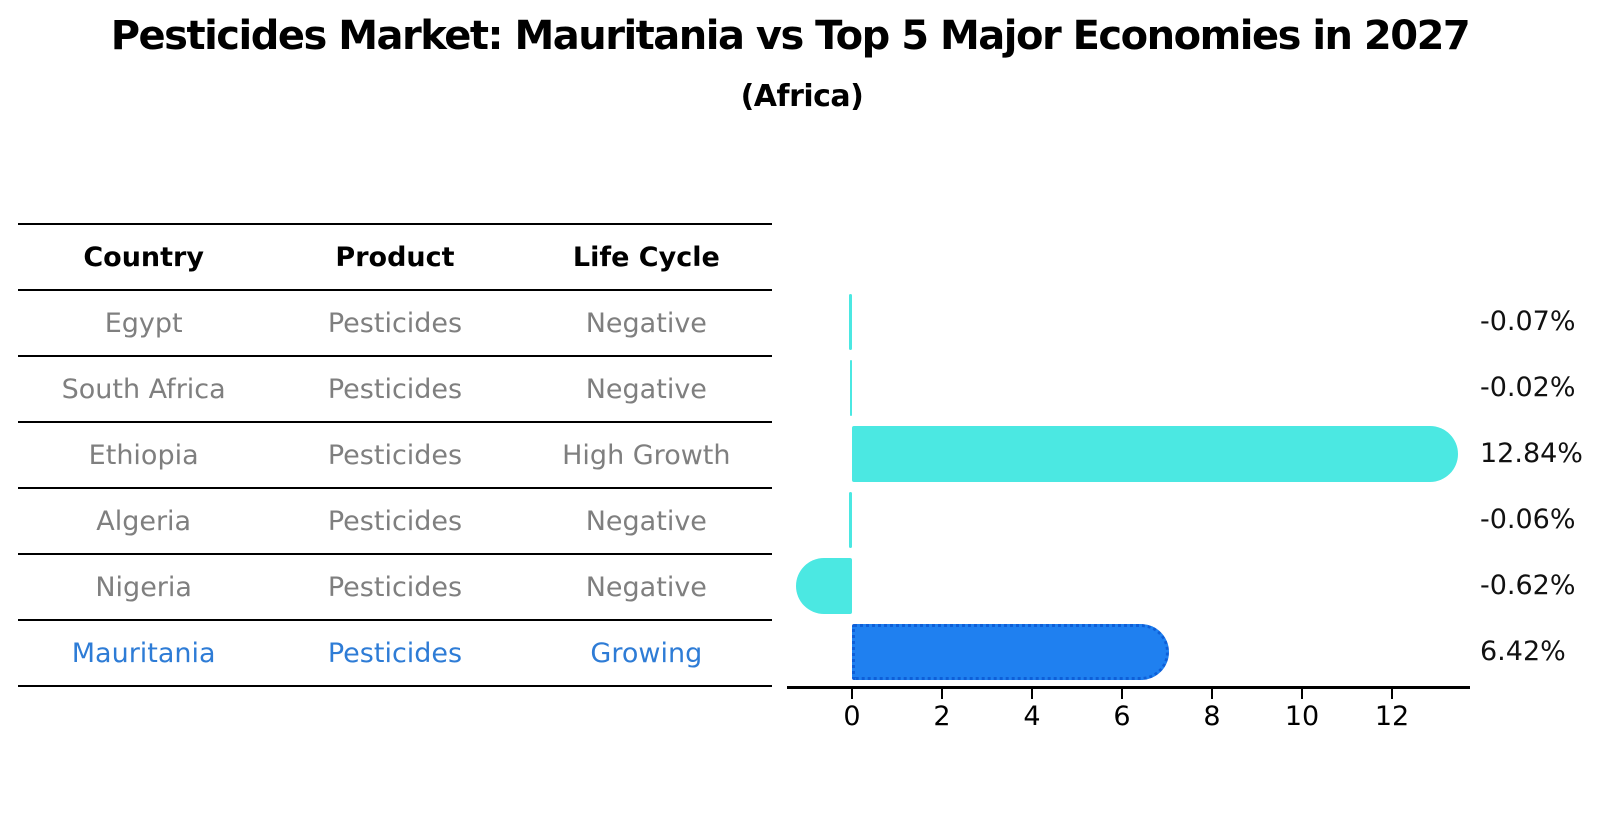 The height and width of the screenshot is (823, 1604). I want to click on bar-egypt, so click(850, 322).